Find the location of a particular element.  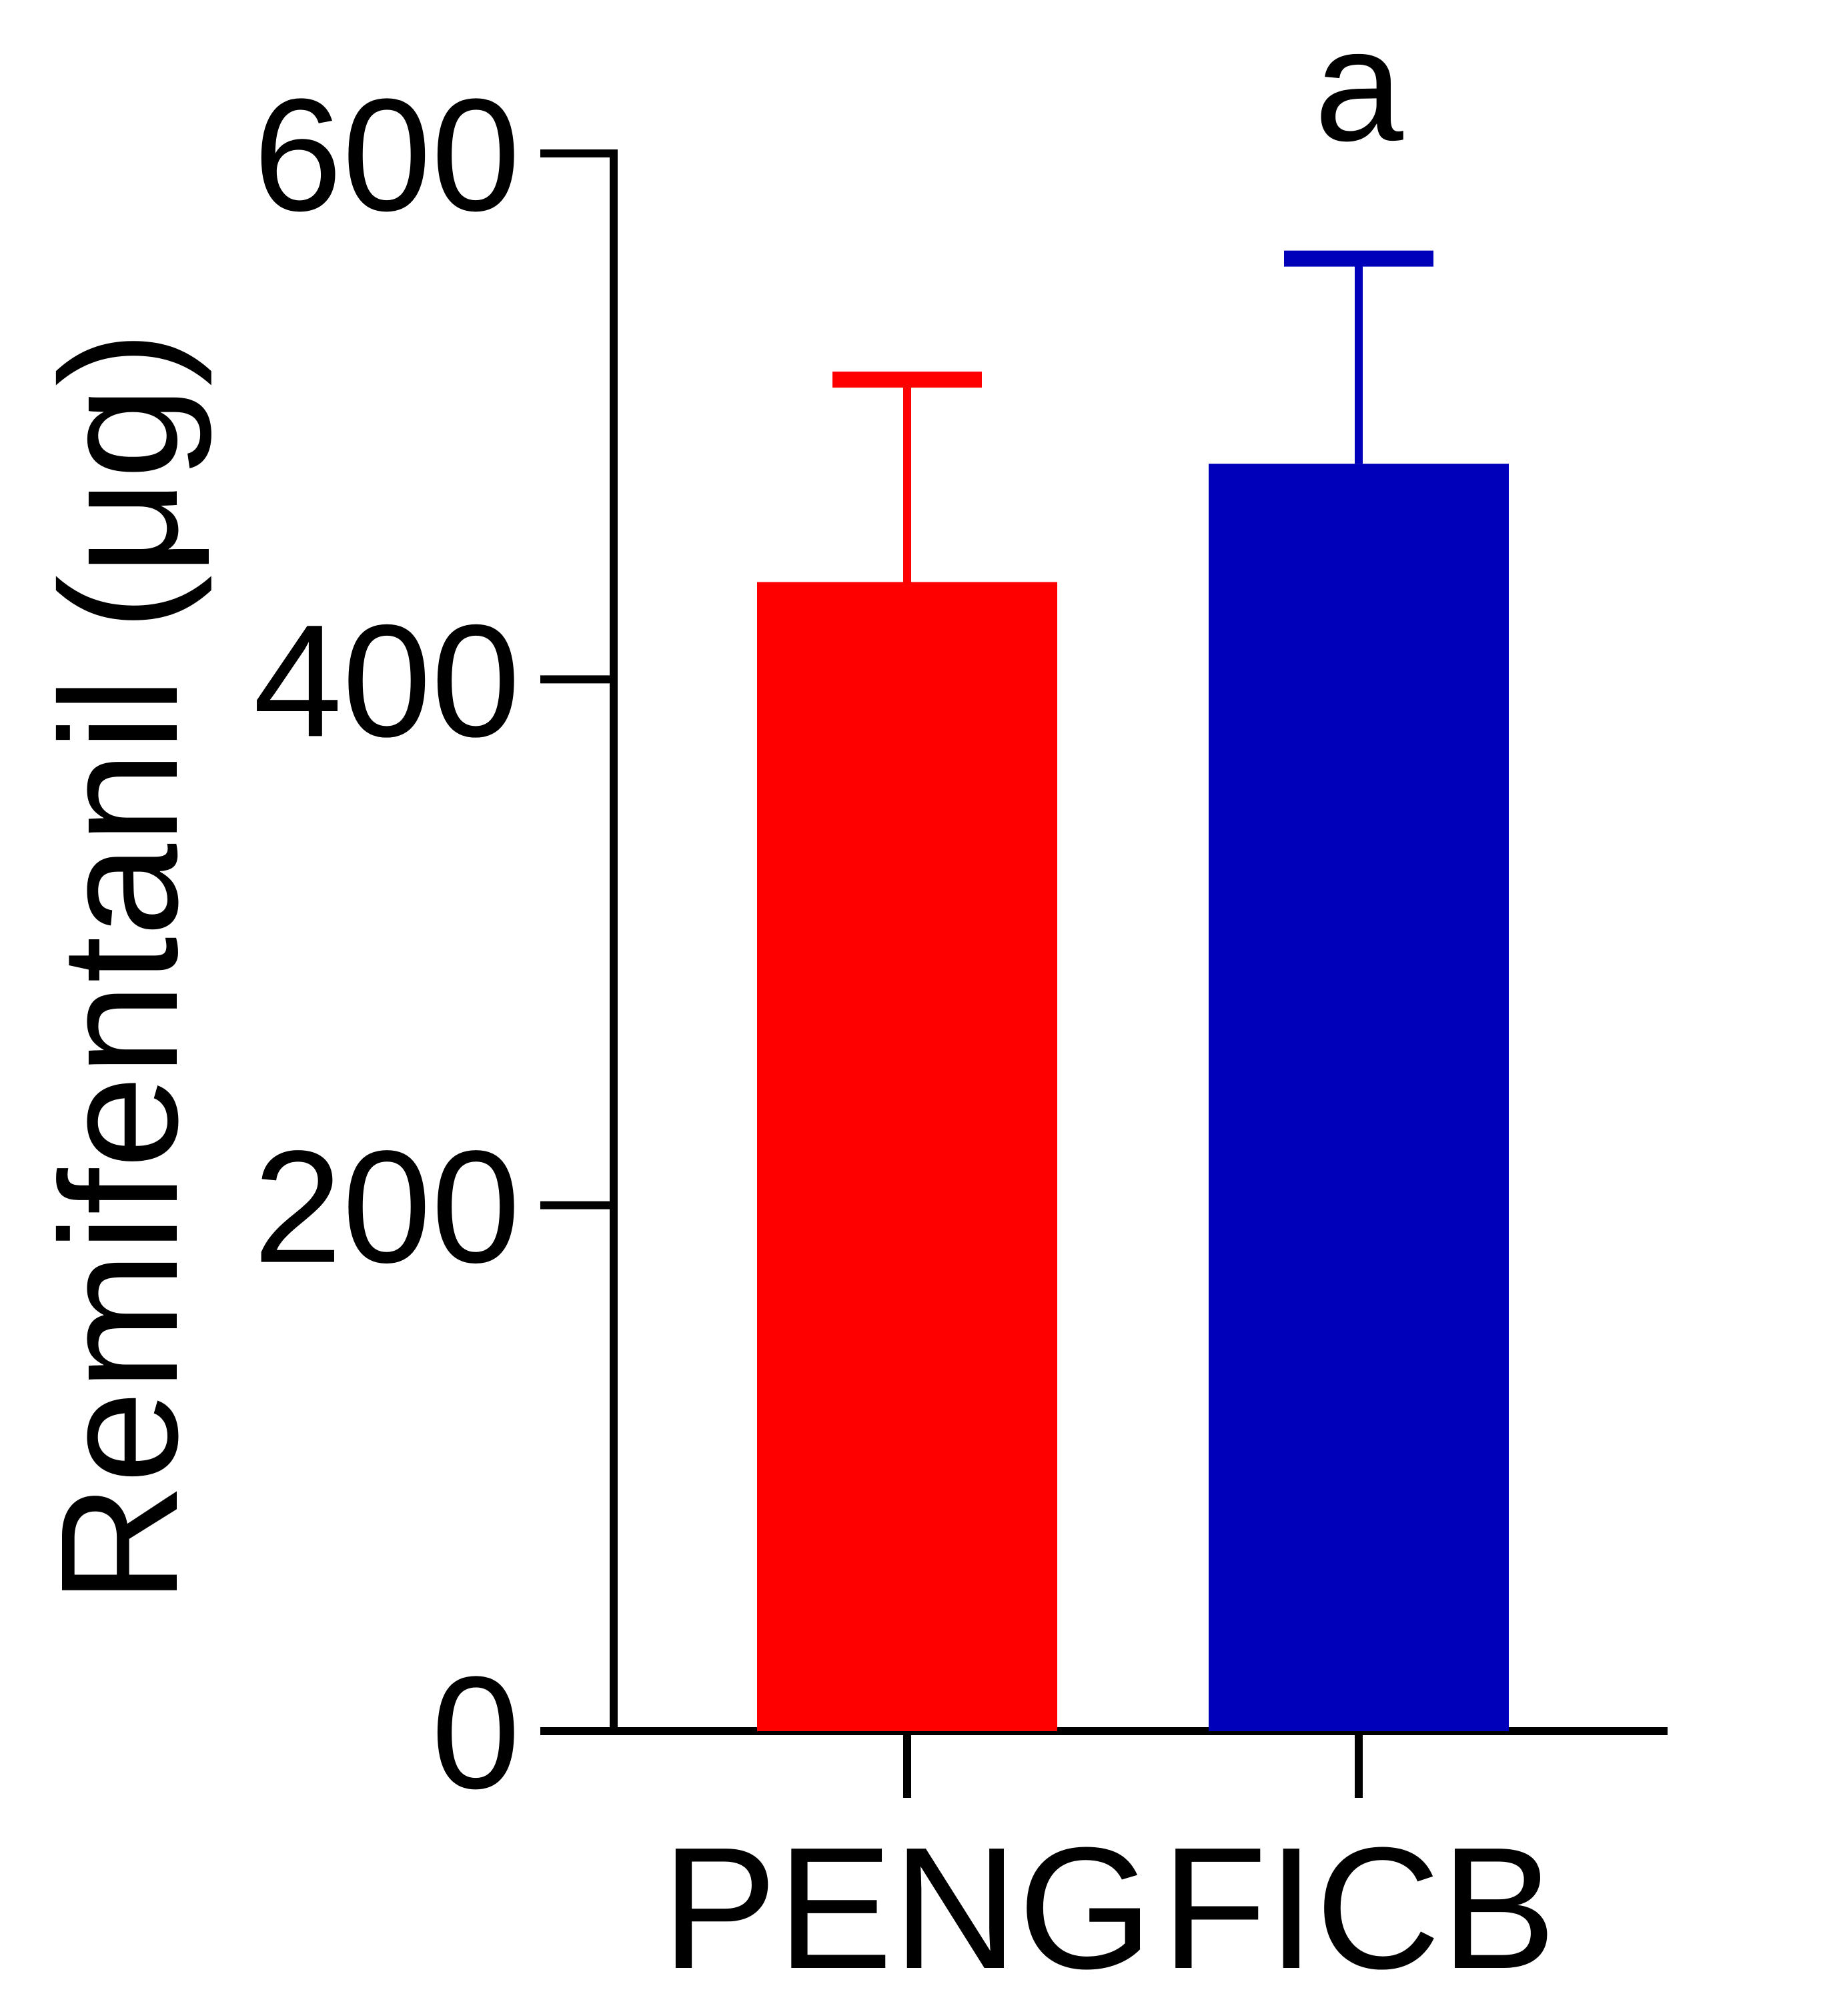

significance-annotation: a is located at coordinates (1359, 87).